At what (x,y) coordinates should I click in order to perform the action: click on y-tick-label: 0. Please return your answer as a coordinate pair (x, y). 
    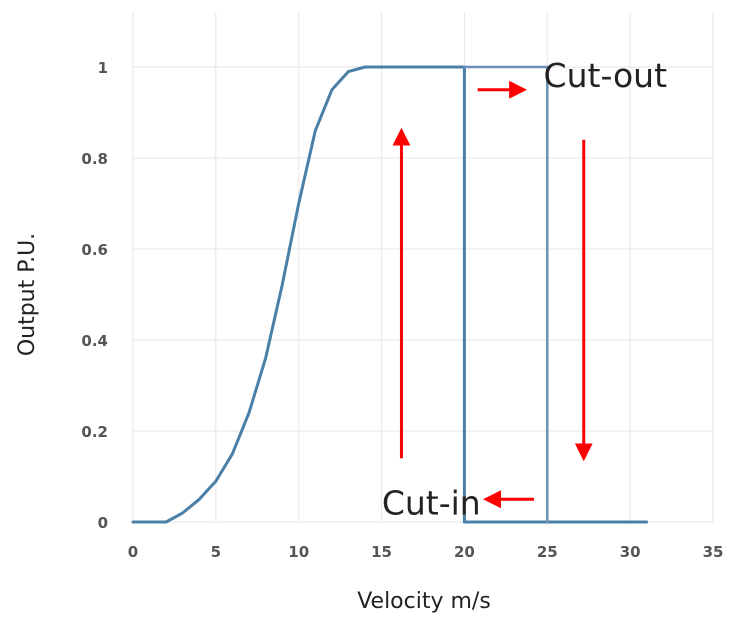
    Looking at the image, I should click on (103, 523).